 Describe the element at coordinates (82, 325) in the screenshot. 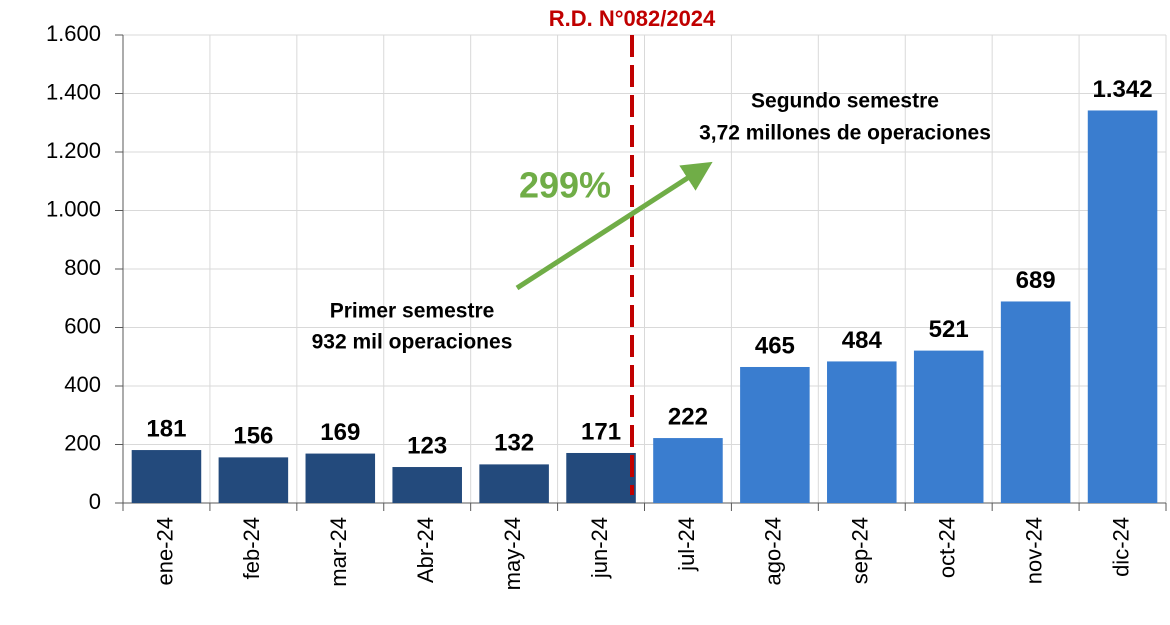

I see `y-tick-label: 600` at that location.